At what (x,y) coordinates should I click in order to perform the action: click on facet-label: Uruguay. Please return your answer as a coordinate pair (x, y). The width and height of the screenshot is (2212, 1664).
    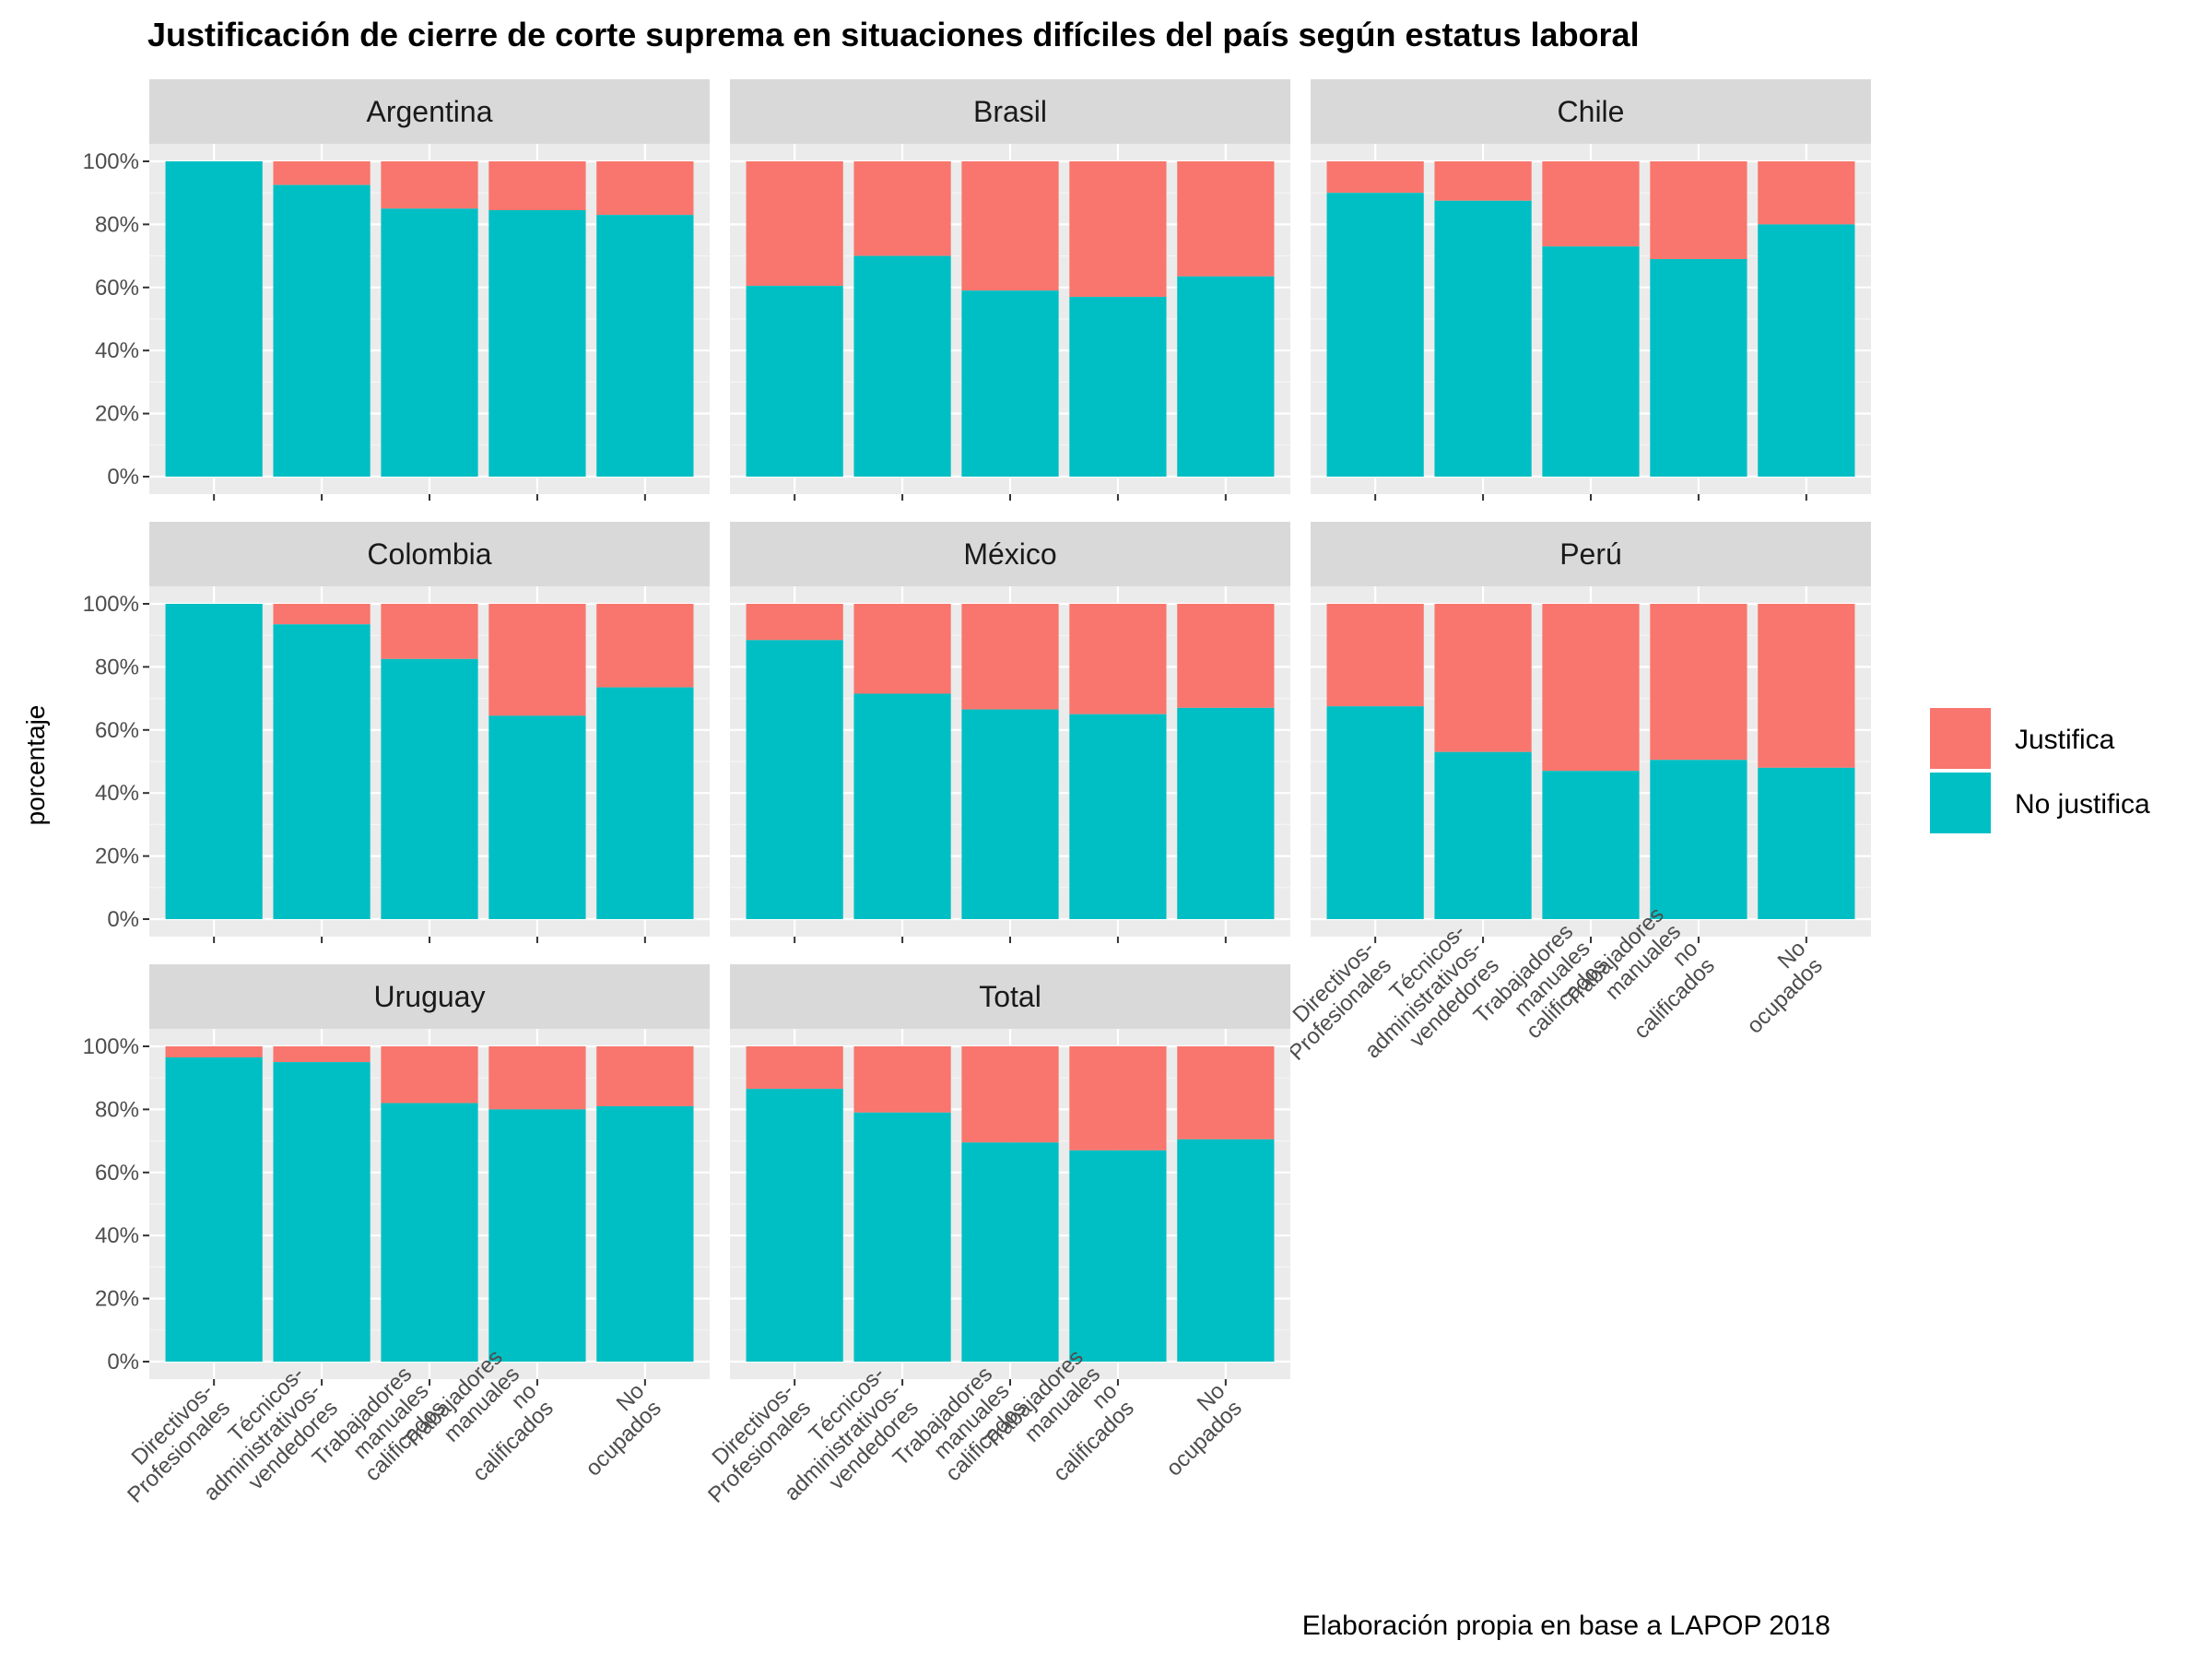
    Looking at the image, I should click on (430, 996).